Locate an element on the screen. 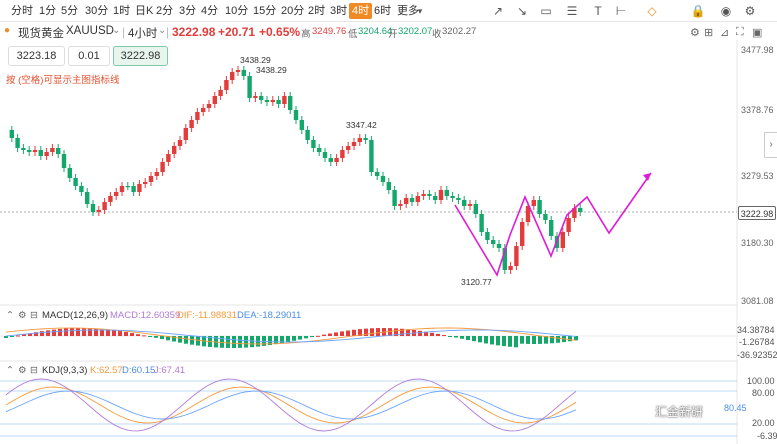 The height and width of the screenshot is (444, 777). timeframe-tab: 20分 is located at coordinates (293, 11).